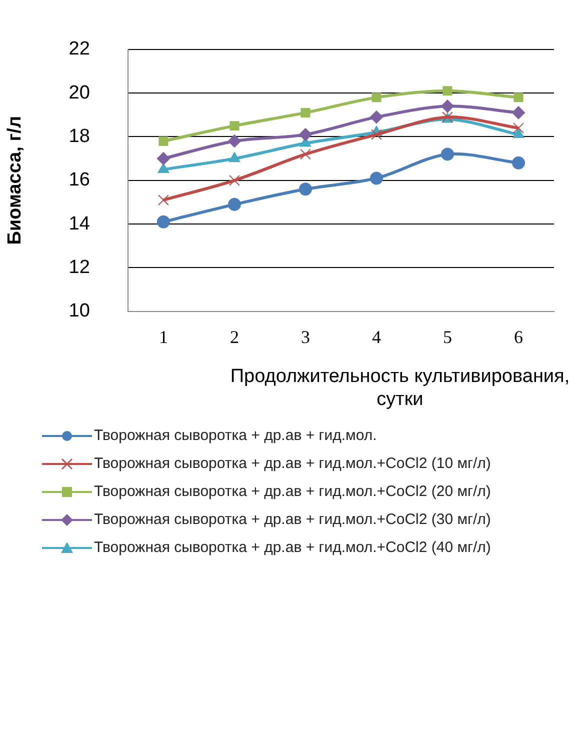 The height and width of the screenshot is (731, 588). I want to click on legend-label: Творожная сыворотка + др.ав + гид.мол.+CoCl2 (30 мг/л), so click(293, 520).